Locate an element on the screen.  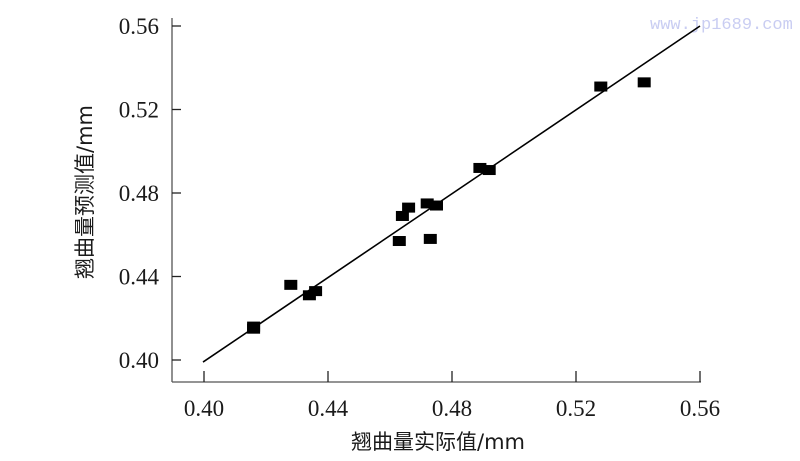
x-axis-ticks: 0.40 0.44 0.48 0.52 0.56 is located at coordinates (452, 396).